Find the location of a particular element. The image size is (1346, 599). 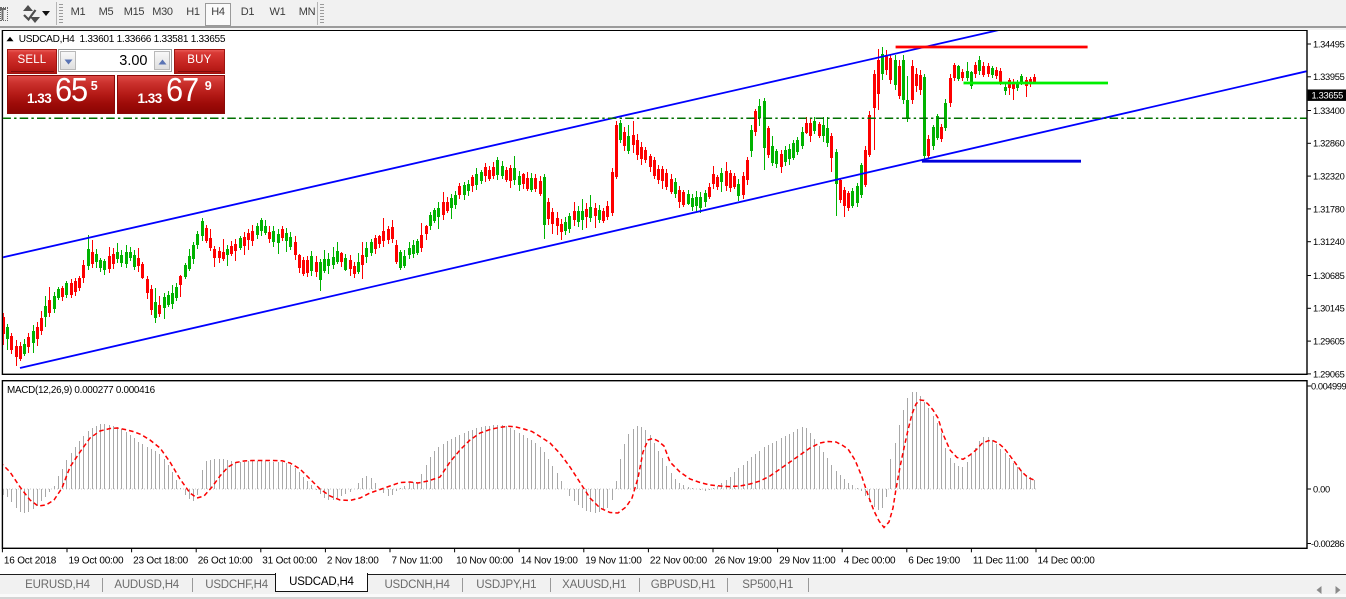

svg-text: 1.30685 is located at coordinates (1329, 276).